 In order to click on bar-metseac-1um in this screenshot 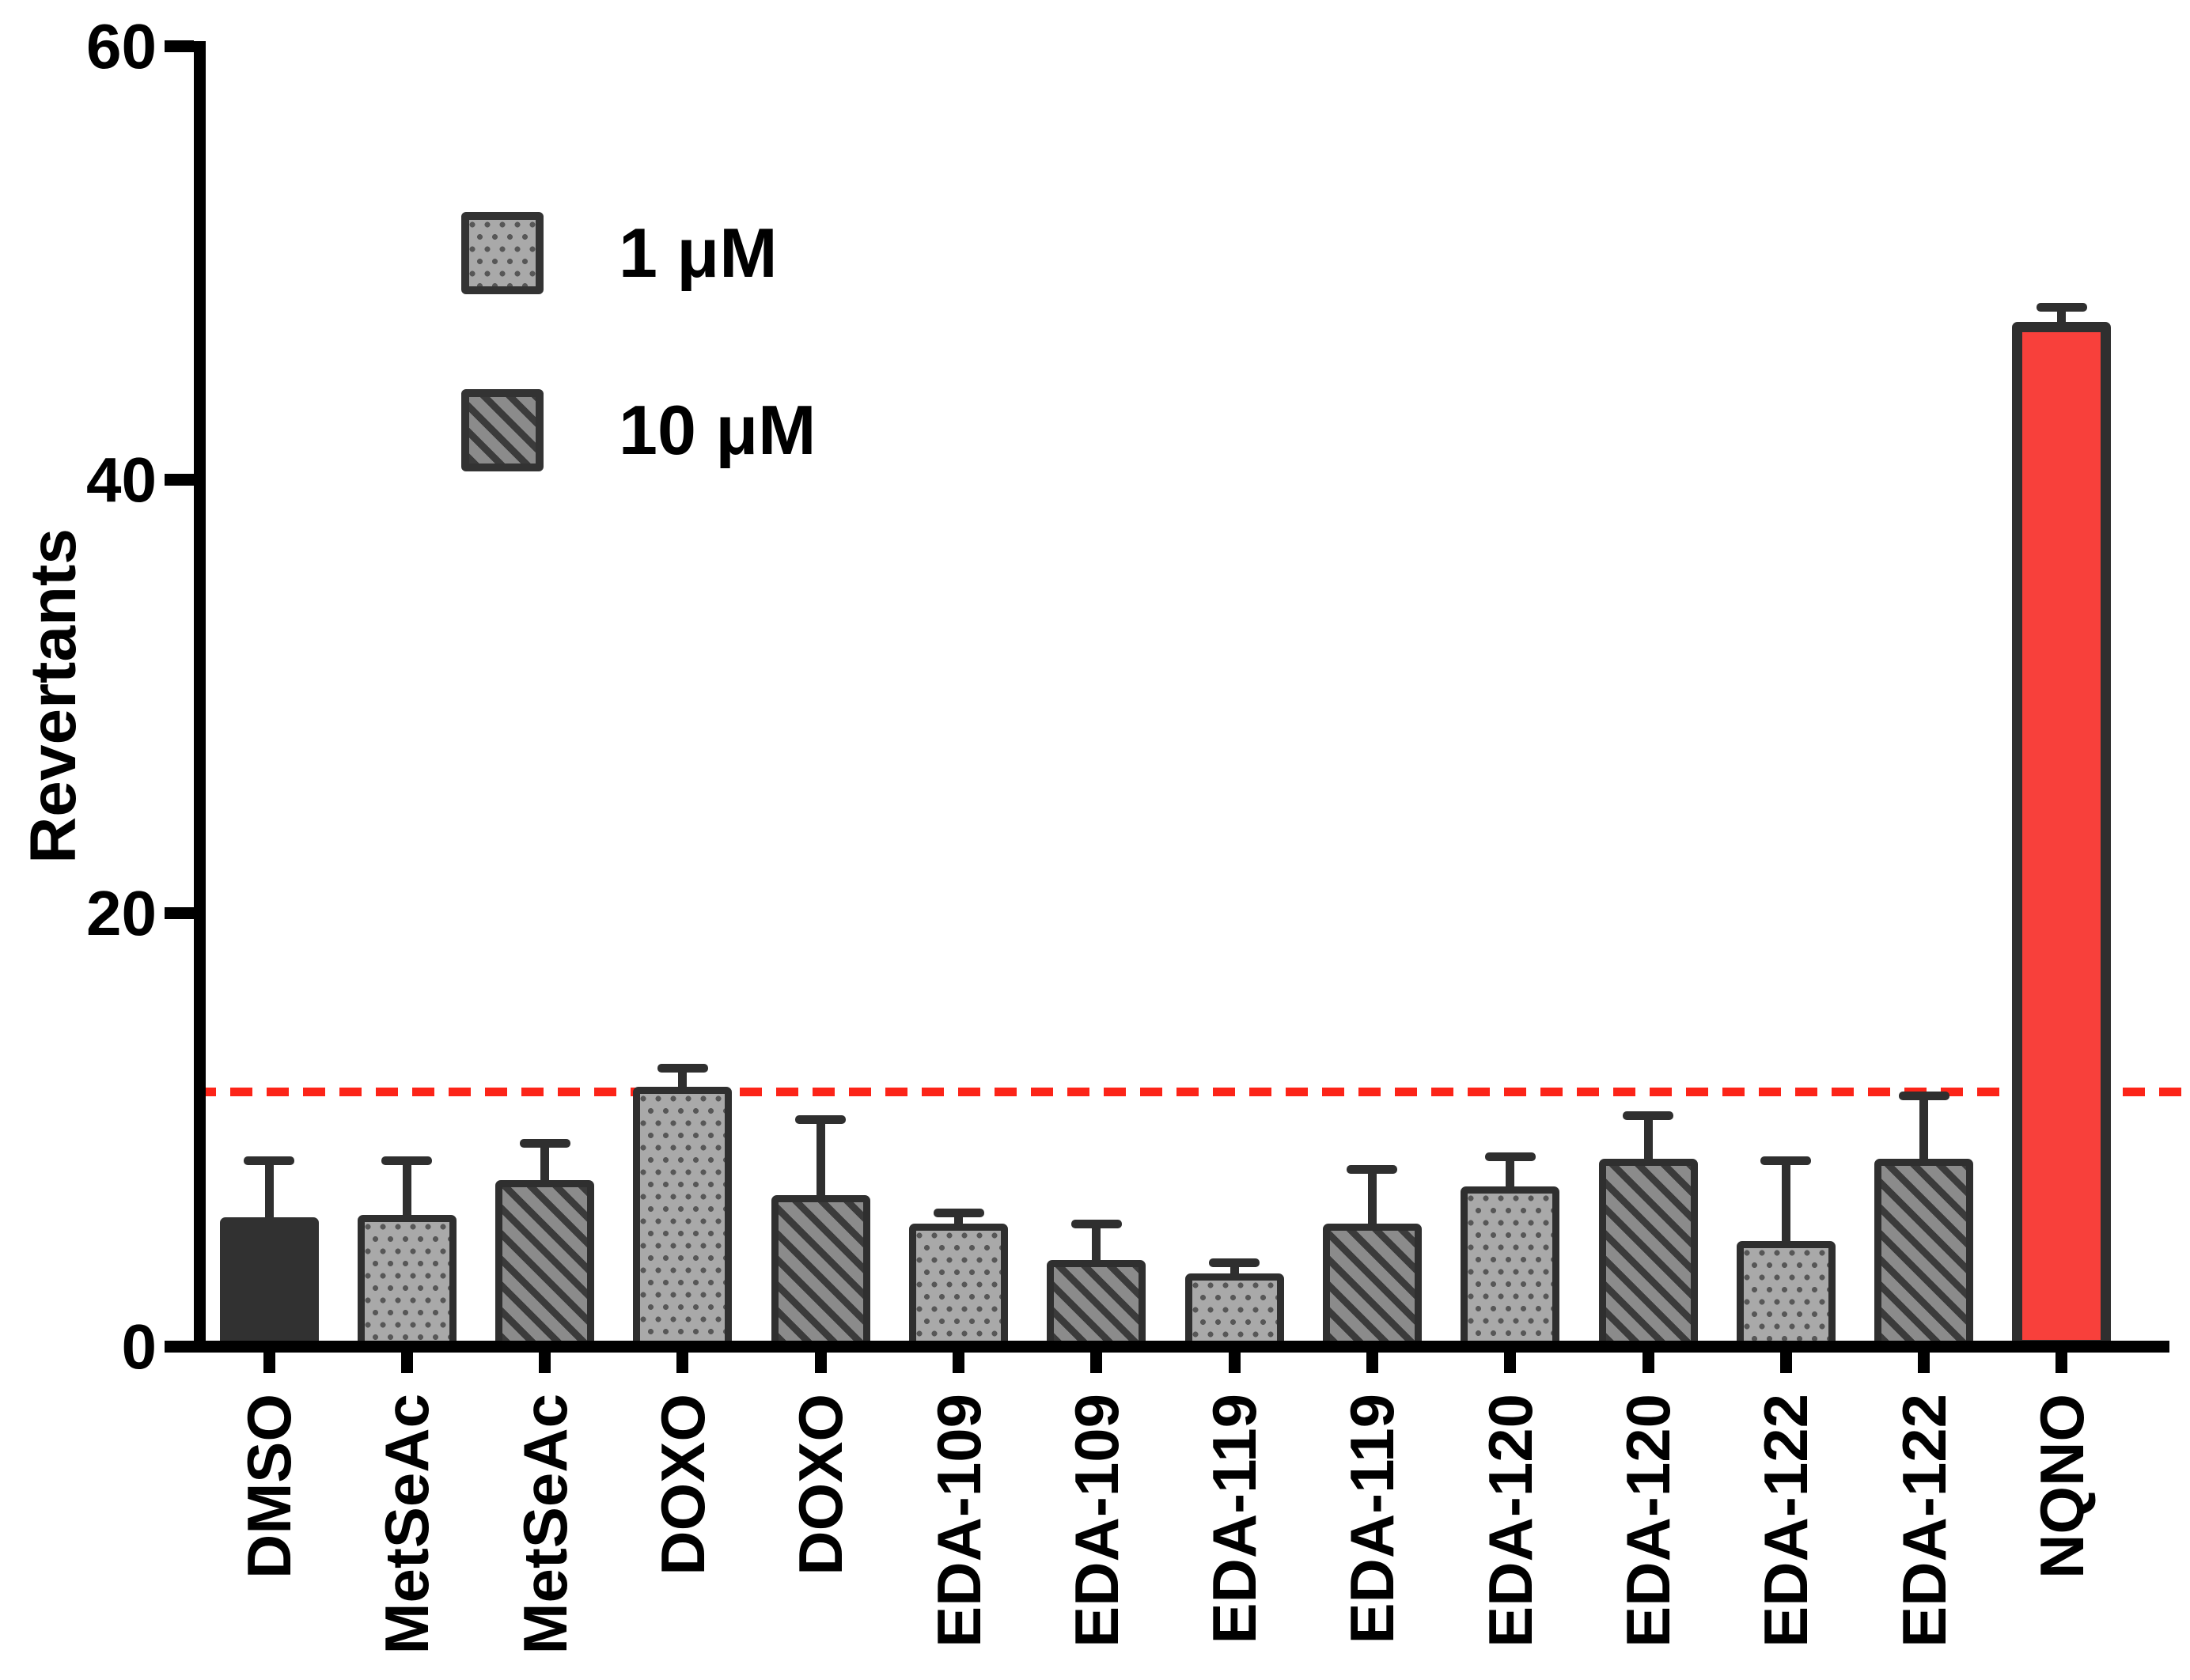, I will do `click(407, 1282)`.